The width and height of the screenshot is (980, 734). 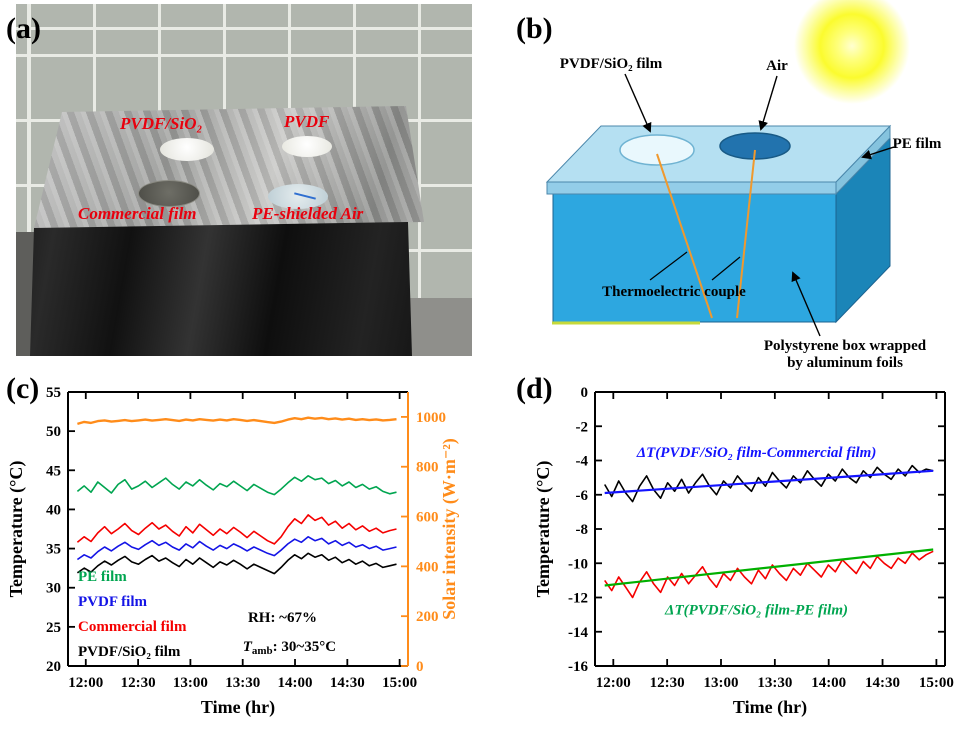 I want to click on label-pvdf: PVDF, so click(x=307, y=121).